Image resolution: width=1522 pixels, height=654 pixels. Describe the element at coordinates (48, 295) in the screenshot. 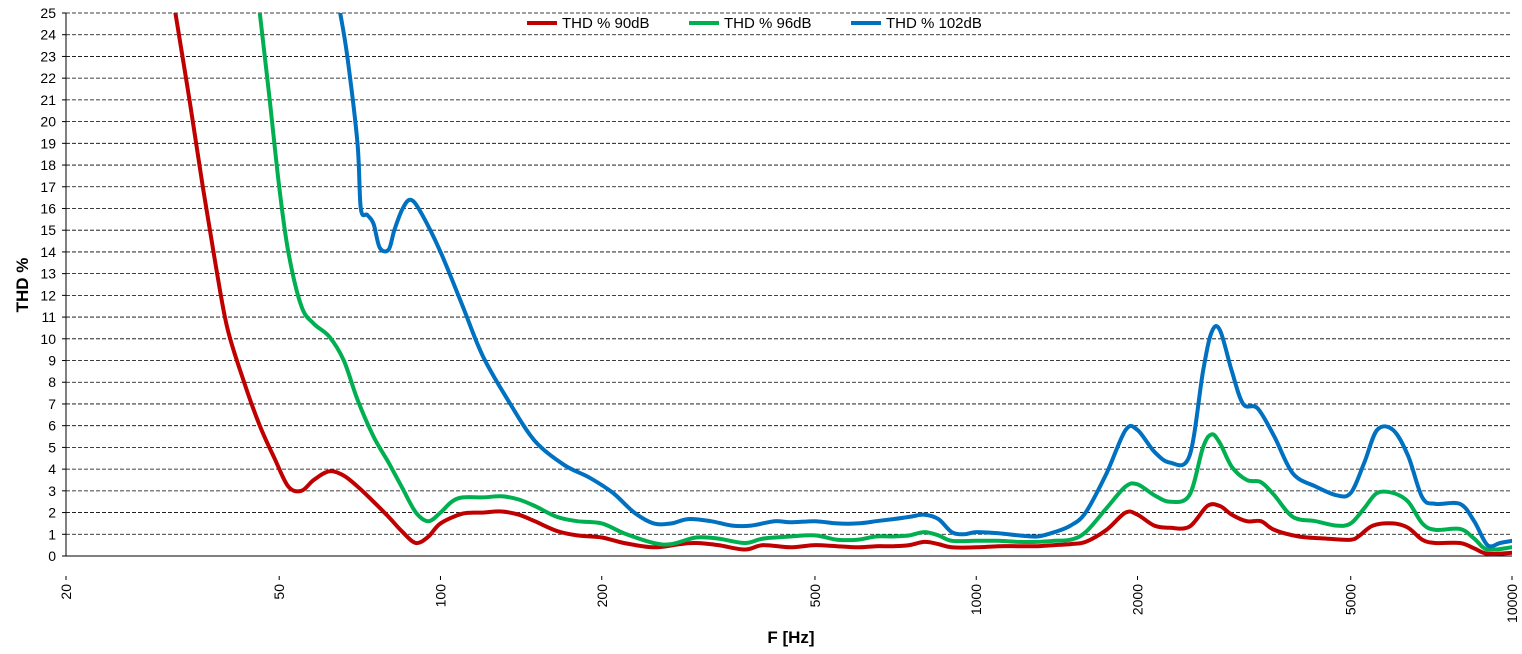

I see `y-tick-label: 12` at that location.